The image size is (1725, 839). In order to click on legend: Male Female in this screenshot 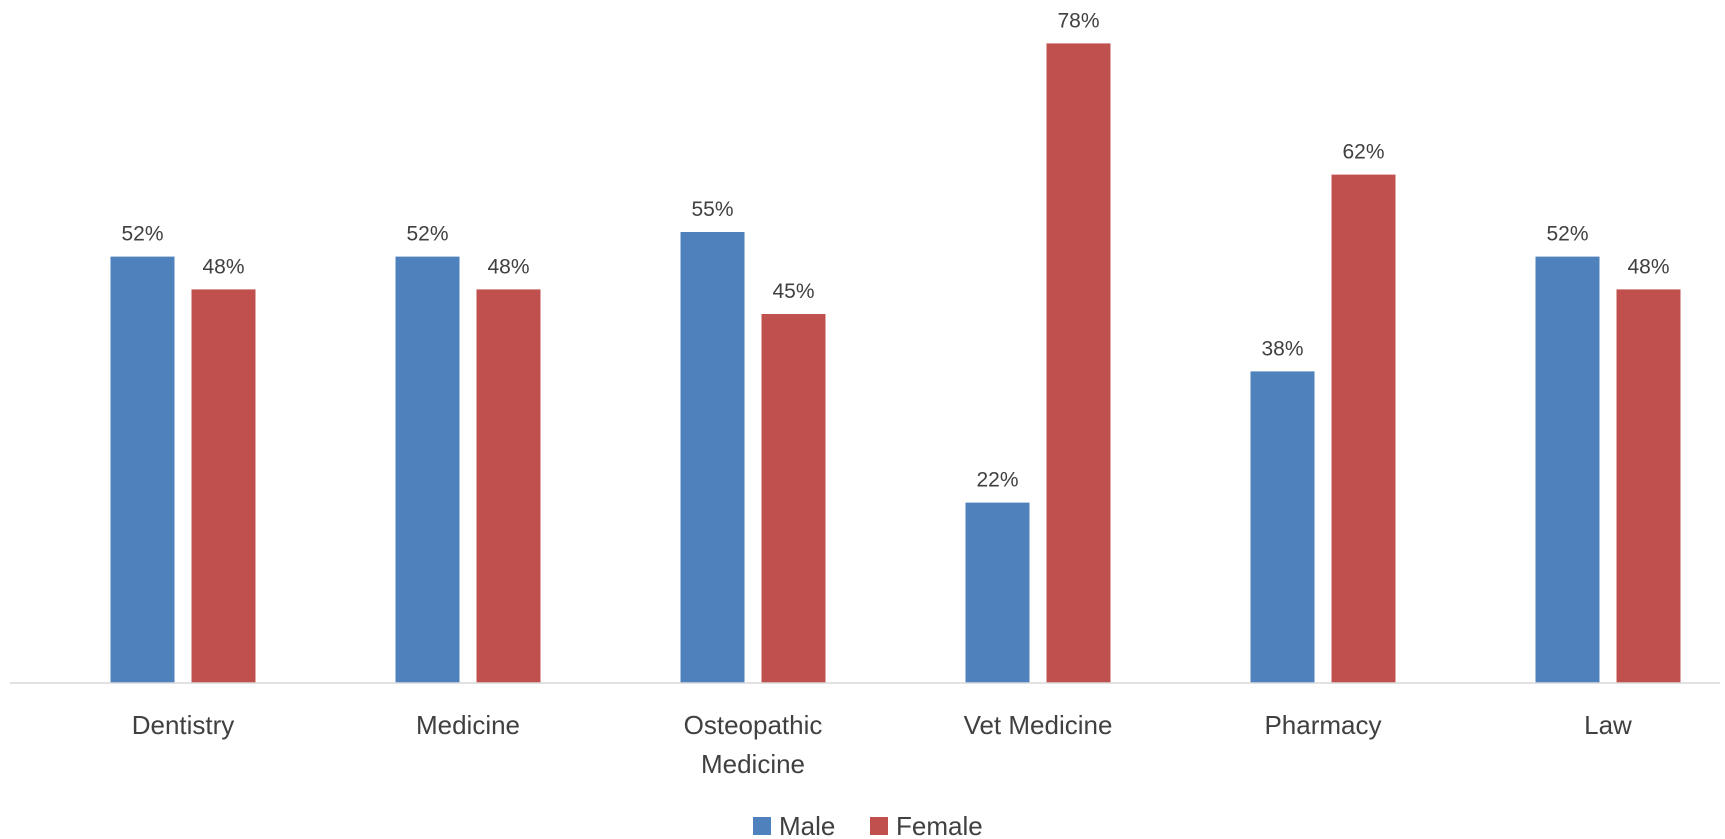, I will do `click(868, 825)`.